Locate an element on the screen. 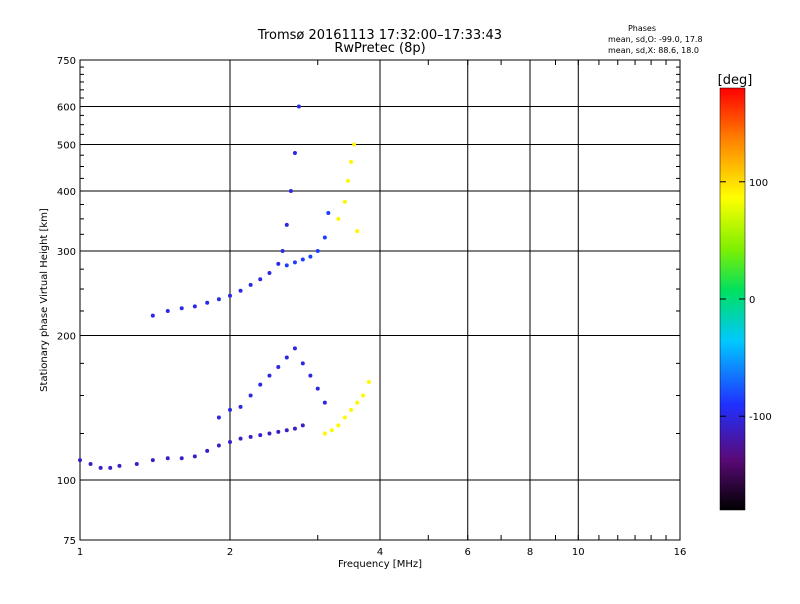 Image resolution: width=800 pixels, height=604 pixels. x-tick-label: 4 is located at coordinates (380, 552).